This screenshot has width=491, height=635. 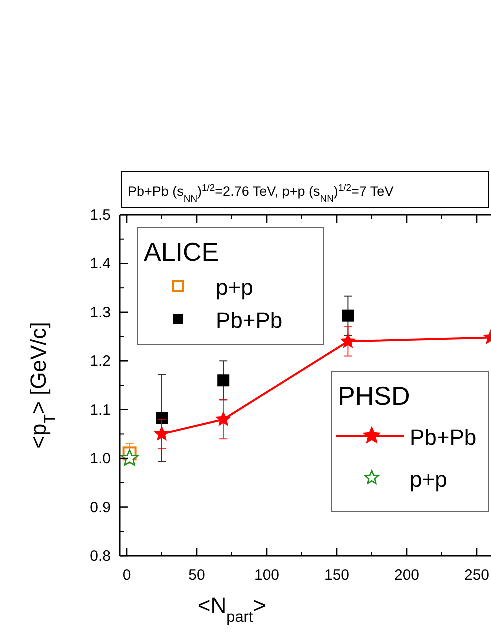 I want to click on x-tick-label: 100, so click(x=267, y=575).